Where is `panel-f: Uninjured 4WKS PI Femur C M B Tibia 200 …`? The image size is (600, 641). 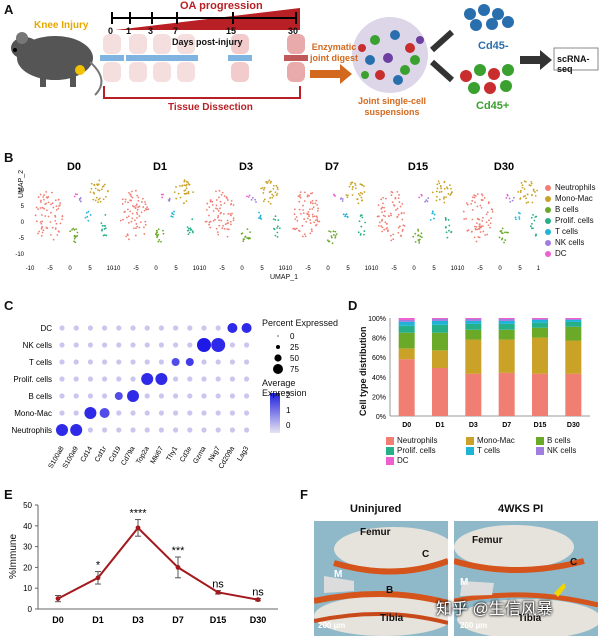 panel-f: Uninjured 4WKS PI Femur C M B Tibia 200 … is located at coordinates (450, 561).